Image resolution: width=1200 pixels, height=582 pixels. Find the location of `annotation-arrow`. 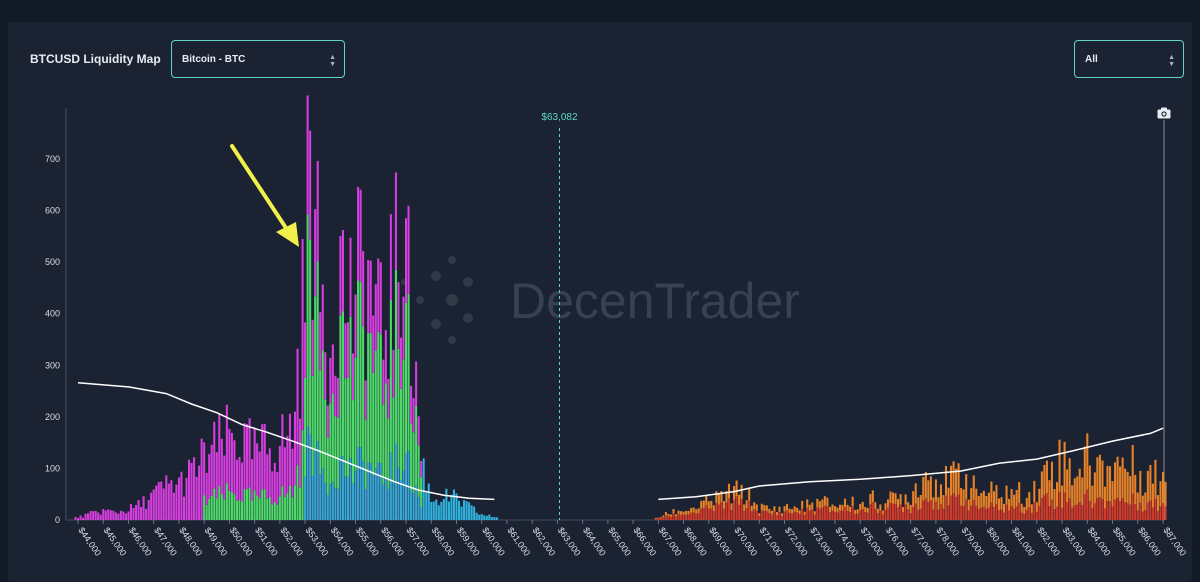

annotation-arrow is located at coordinates (264, 195).